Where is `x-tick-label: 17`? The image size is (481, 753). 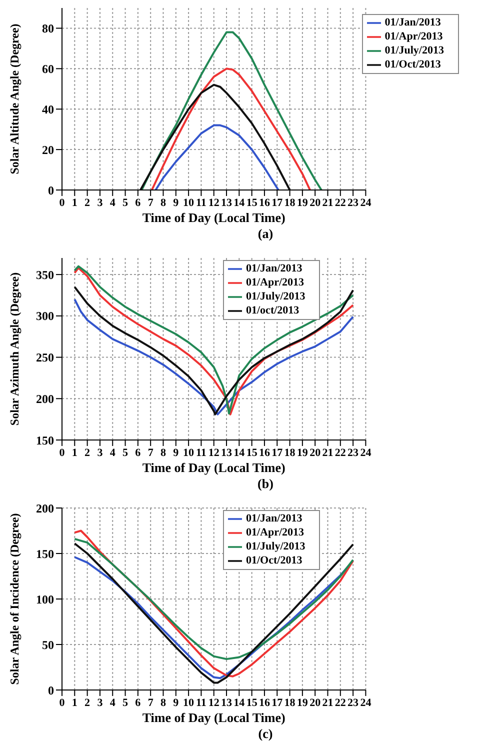
x-tick-label: 17 is located at coordinates (278, 452).